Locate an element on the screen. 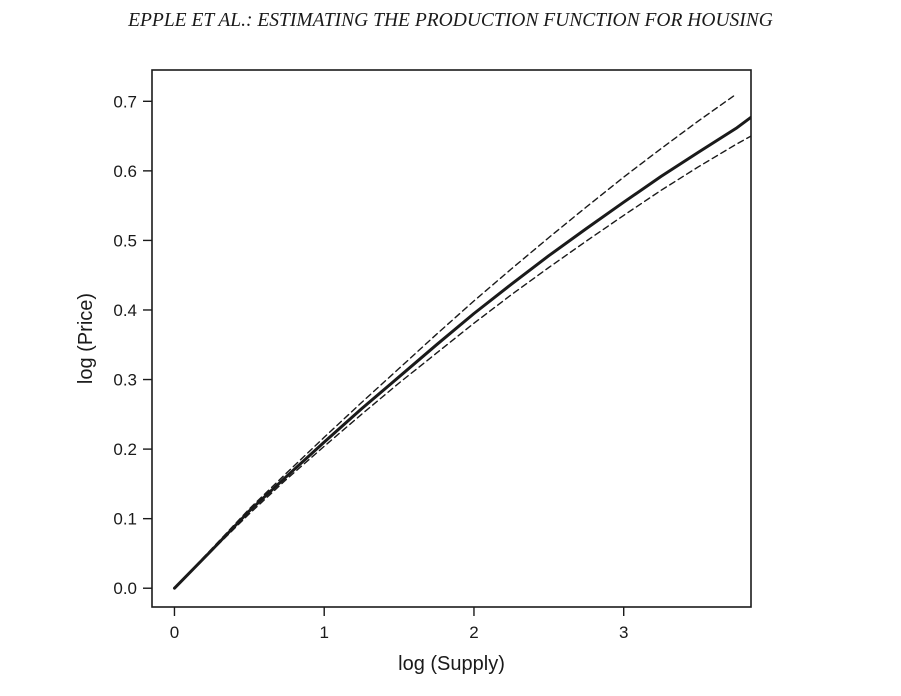 The image size is (901, 696). y-axis: 0.0 0.1 0.2 0.3 0.4 0.5 0.6 0.7 is located at coordinates (132, 345).